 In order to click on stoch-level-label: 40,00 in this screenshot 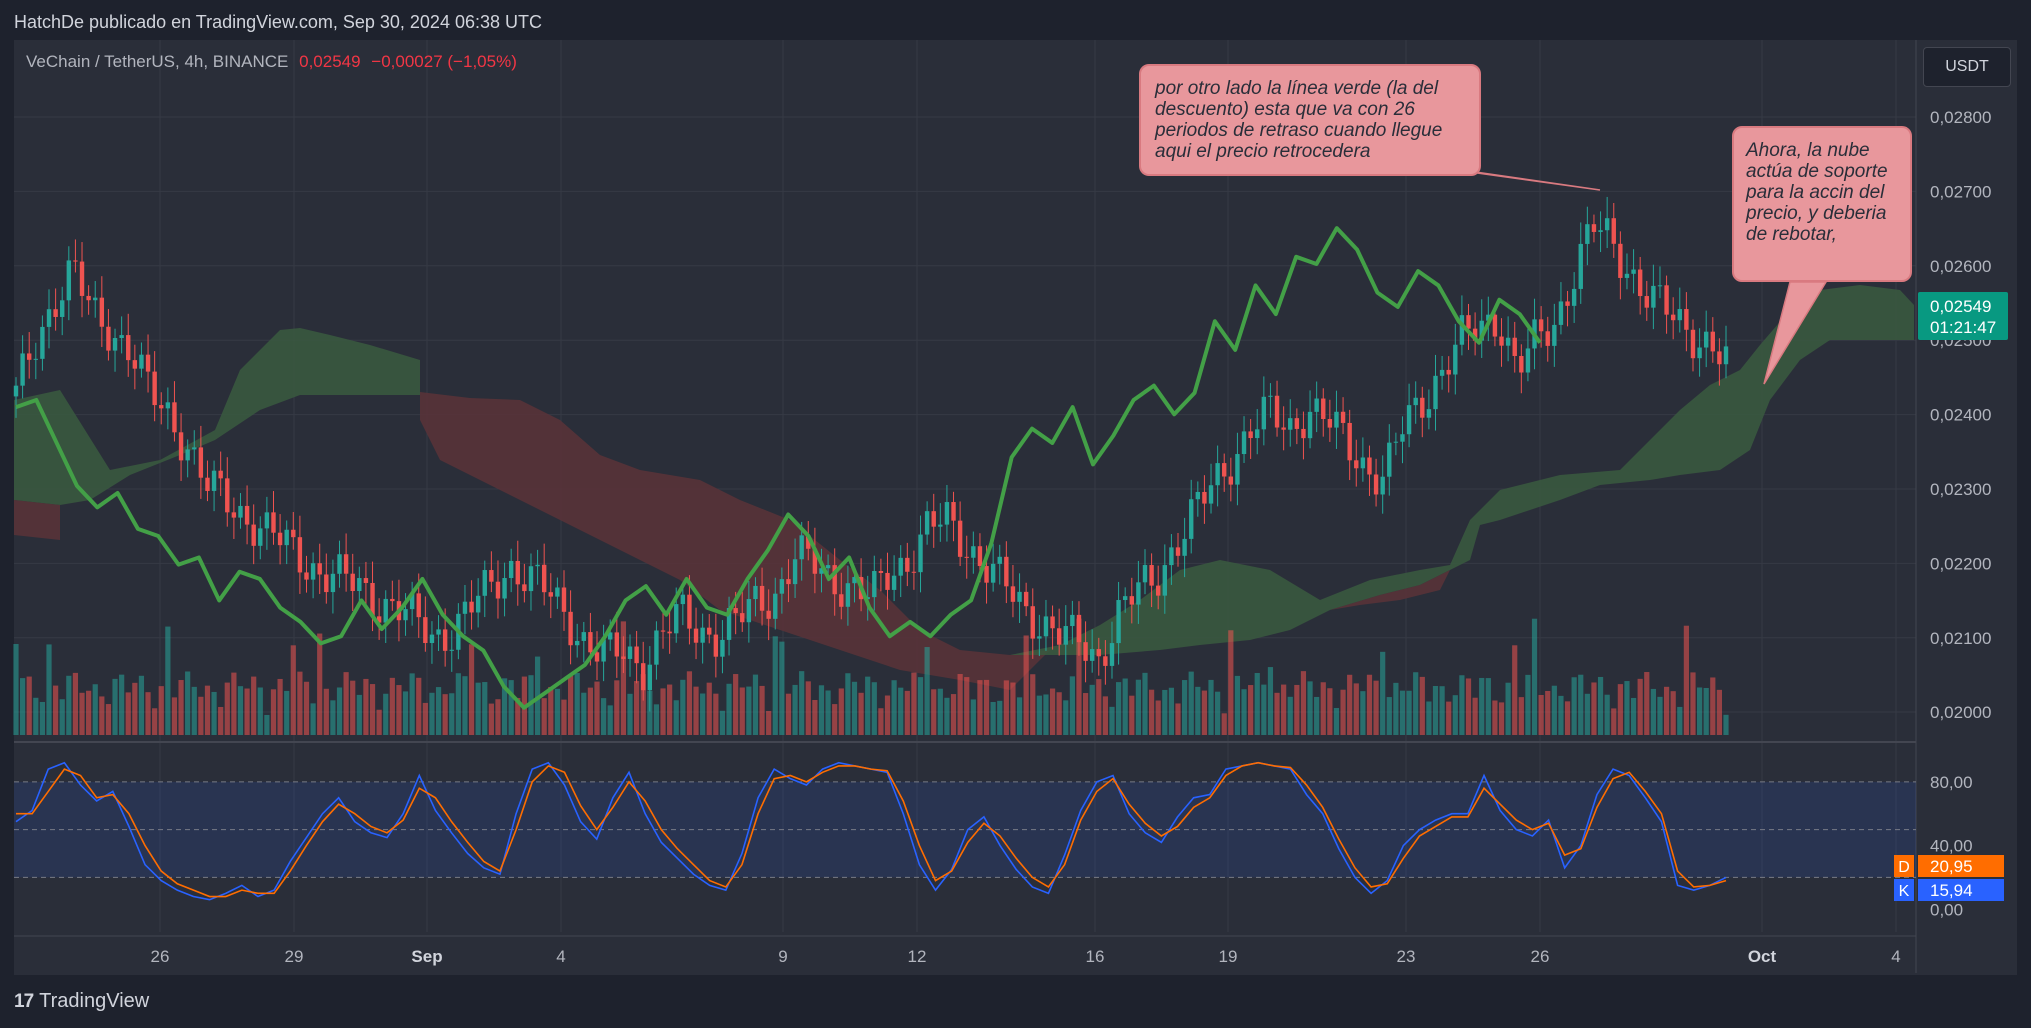, I will do `click(1951, 846)`.